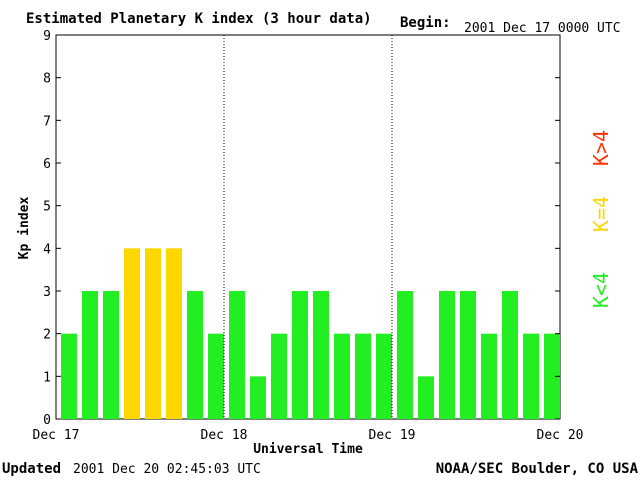 The width and height of the screenshot is (640, 480). What do you see at coordinates (56, 435) in the screenshot?
I see `x-tick-label-0: Dec 17` at bounding box center [56, 435].